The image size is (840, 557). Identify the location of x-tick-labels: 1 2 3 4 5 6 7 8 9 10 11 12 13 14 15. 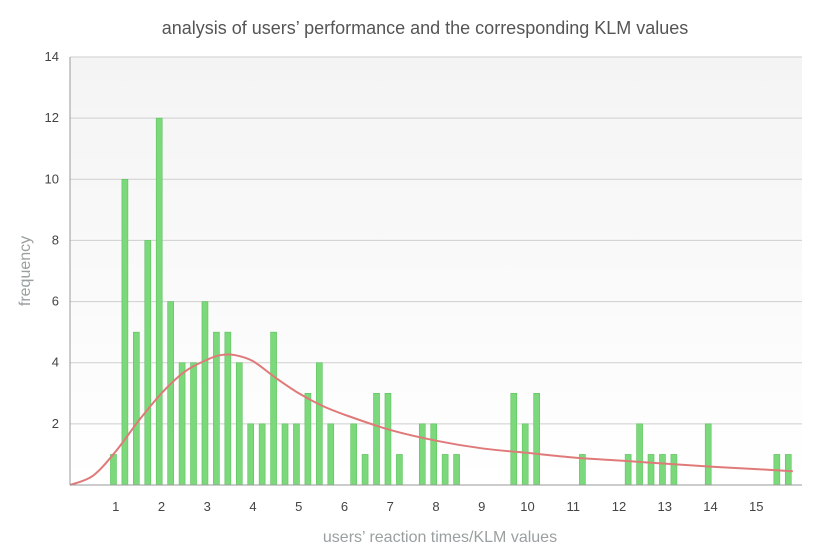
(437, 506).